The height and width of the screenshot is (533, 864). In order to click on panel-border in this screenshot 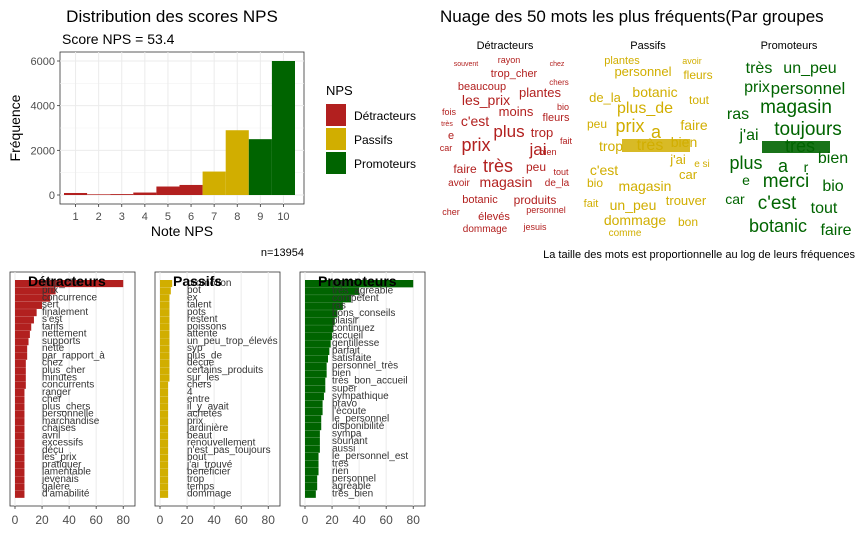, I will do `click(217, 389)`.